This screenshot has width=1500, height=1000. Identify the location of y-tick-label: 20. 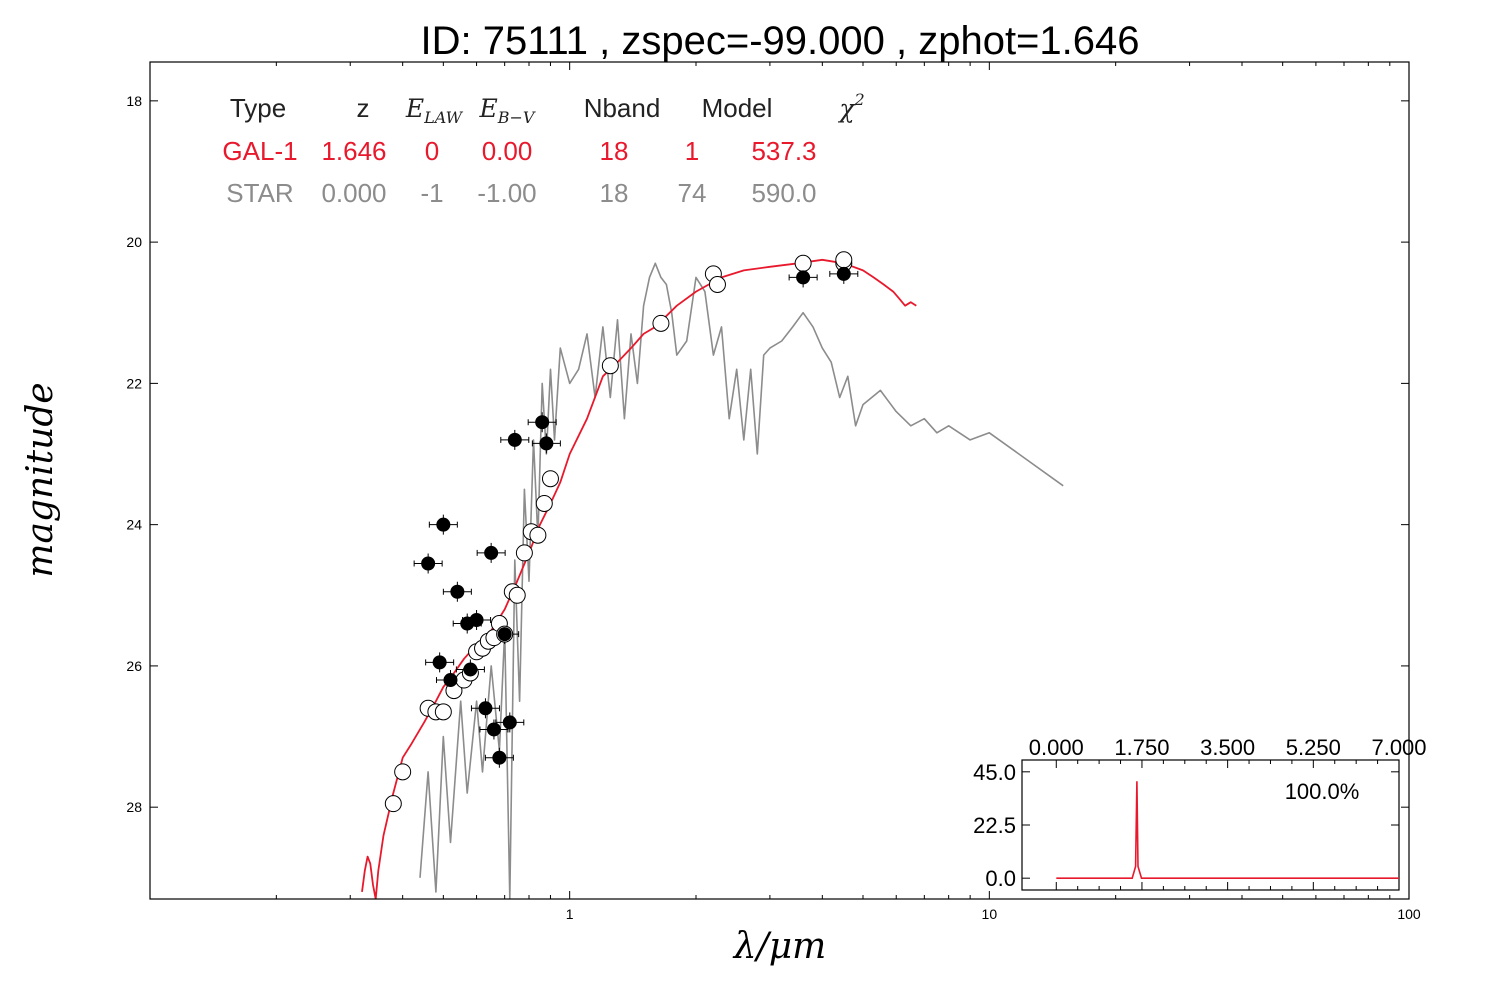
(134, 242).